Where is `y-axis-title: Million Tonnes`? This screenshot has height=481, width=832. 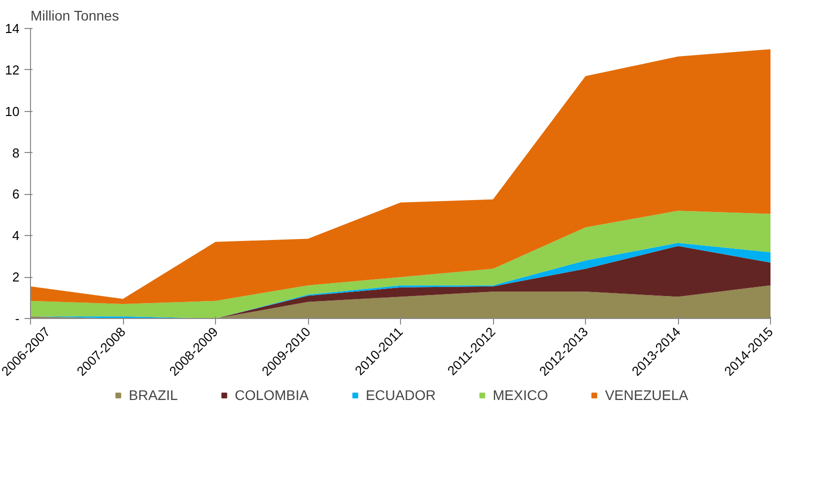
y-axis-title: Million Tonnes is located at coordinates (74, 16).